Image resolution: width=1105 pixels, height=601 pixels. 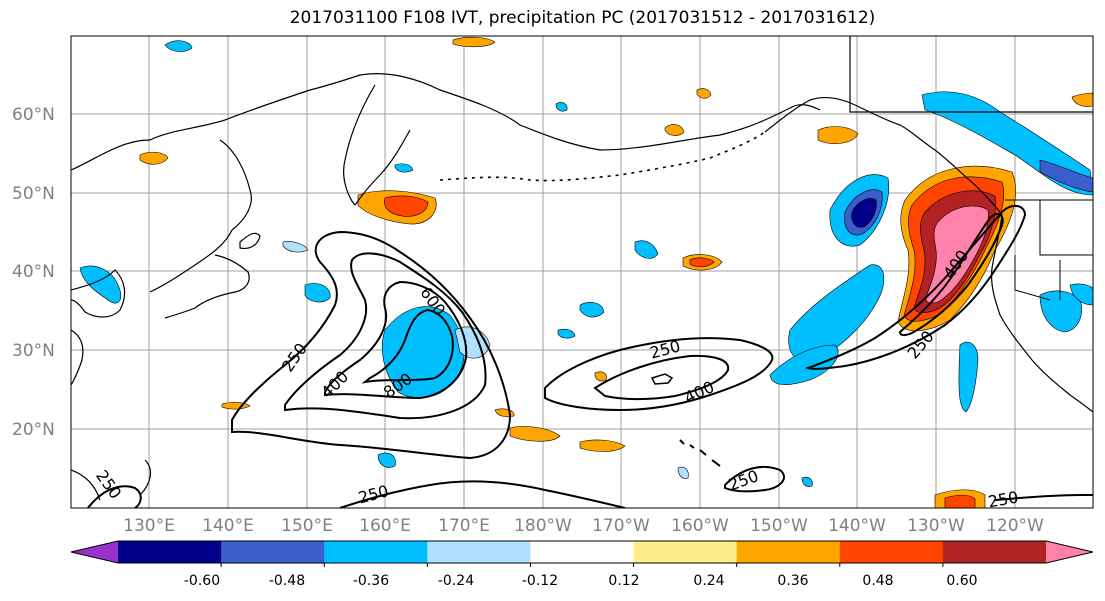 I want to click on colorbar-label: 0.48, so click(x=877, y=581).